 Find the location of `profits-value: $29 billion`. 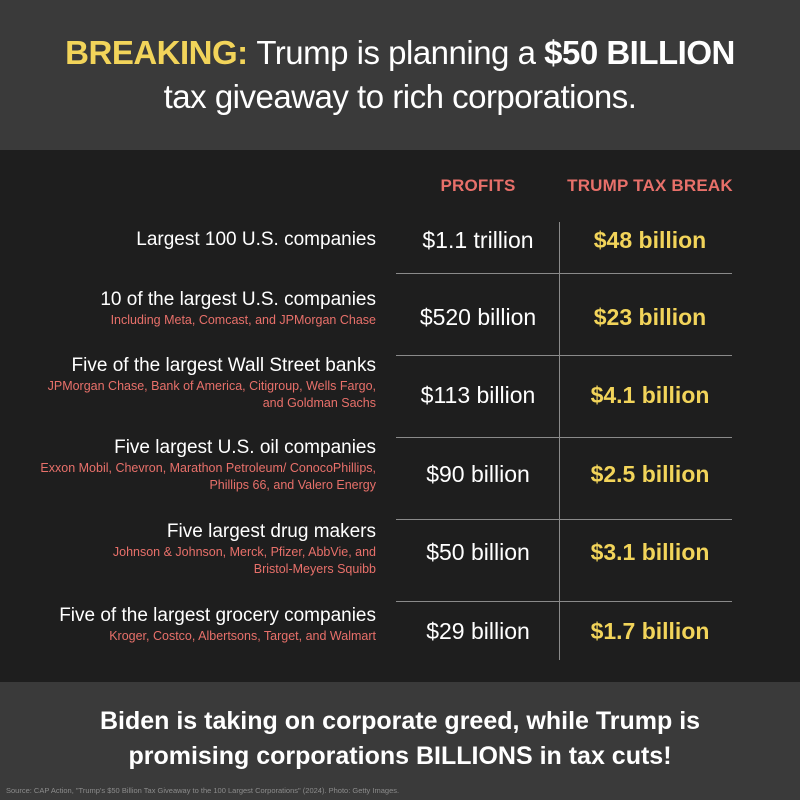

profits-value: $29 billion is located at coordinates (478, 631).